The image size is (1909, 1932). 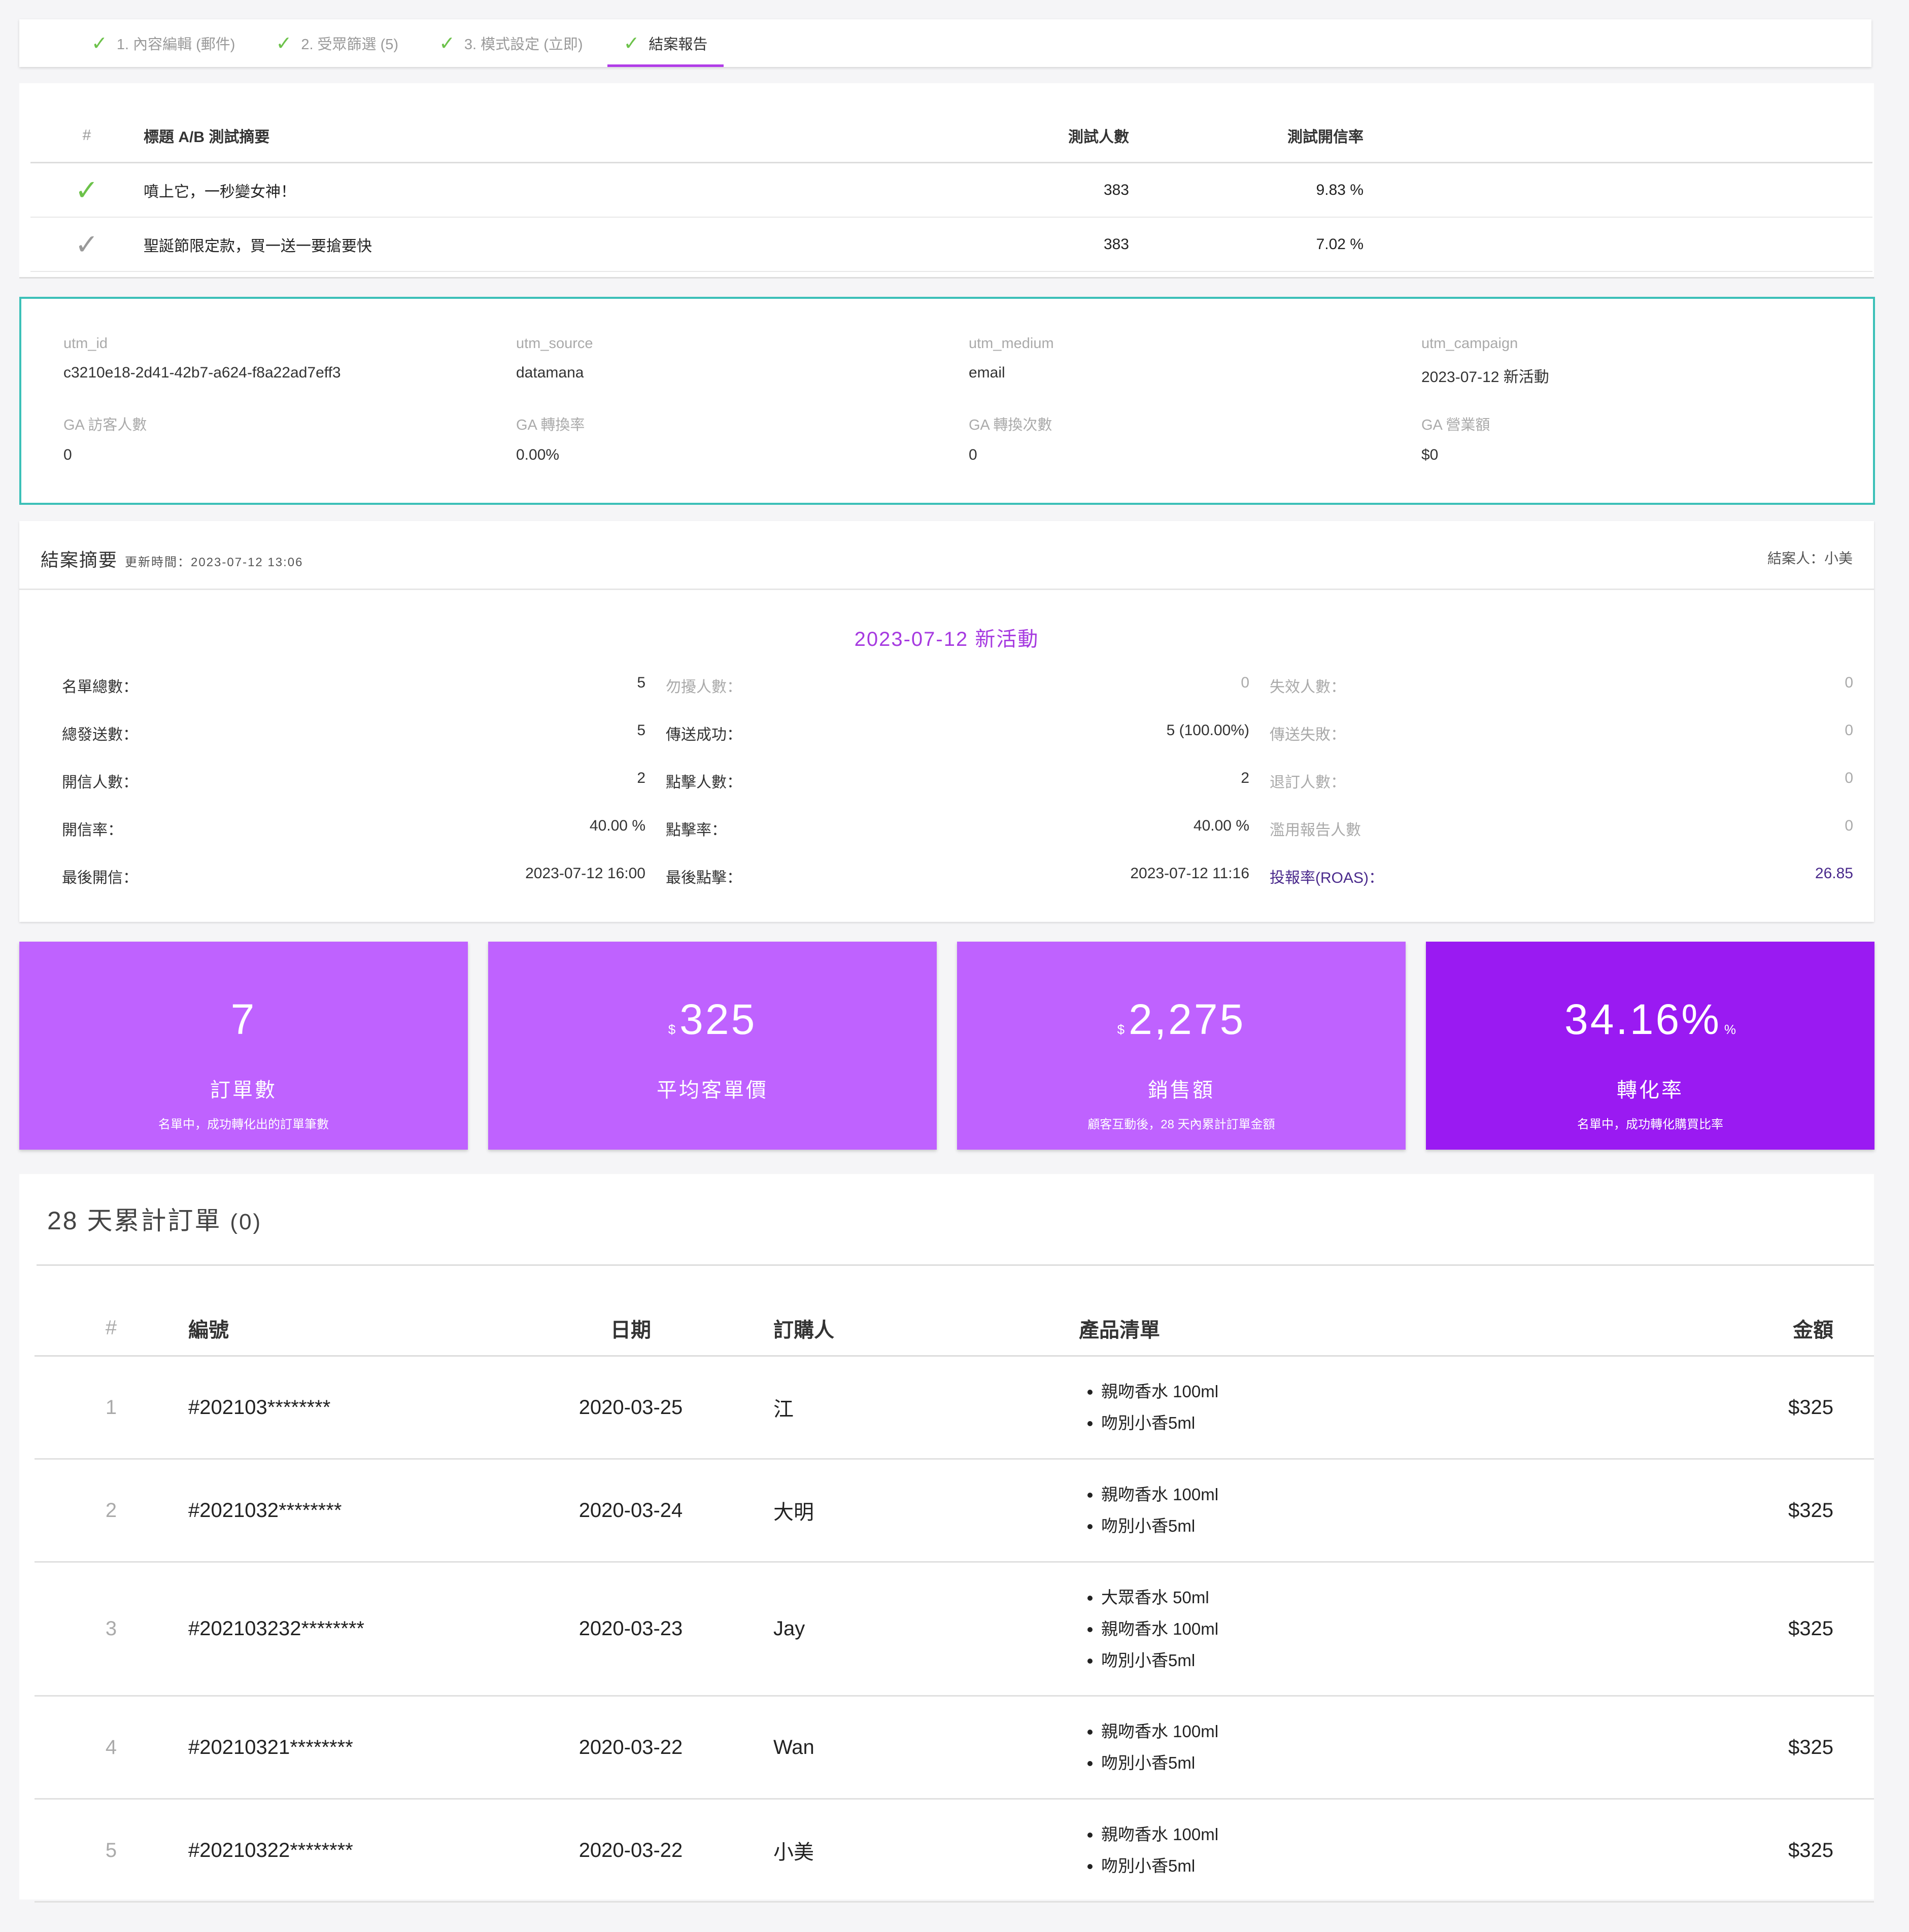 What do you see at coordinates (898, 1748) in the screenshot?
I see `order-buyer: Wan` at bounding box center [898, 1748].